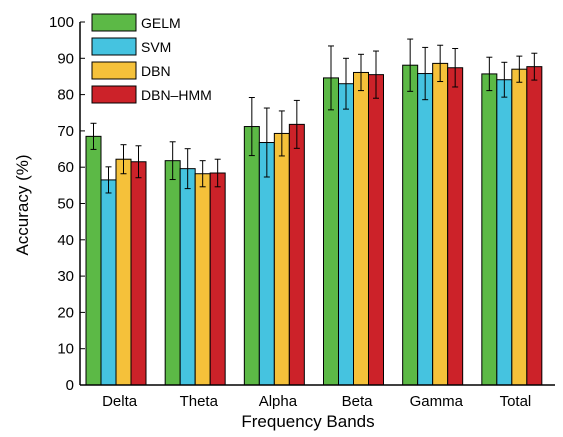 The width and height of the screenshot is (563, 437). I want to click on y-tick-label: 10, so click(65, 349).